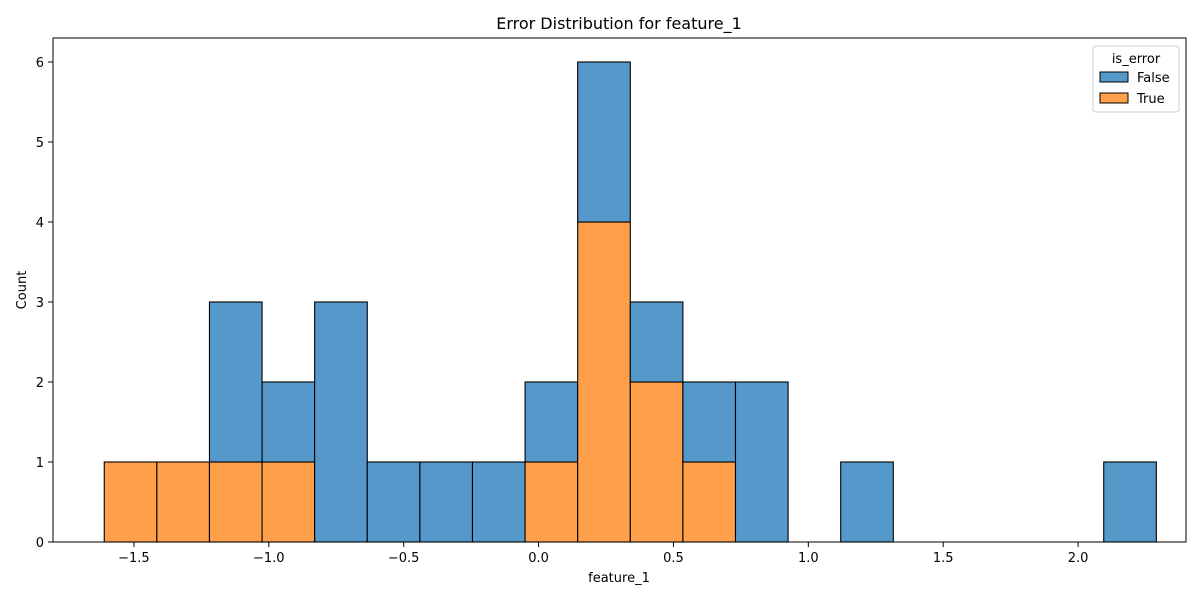  I want to click on x-tick-label: −1.5, so click(134, 558).